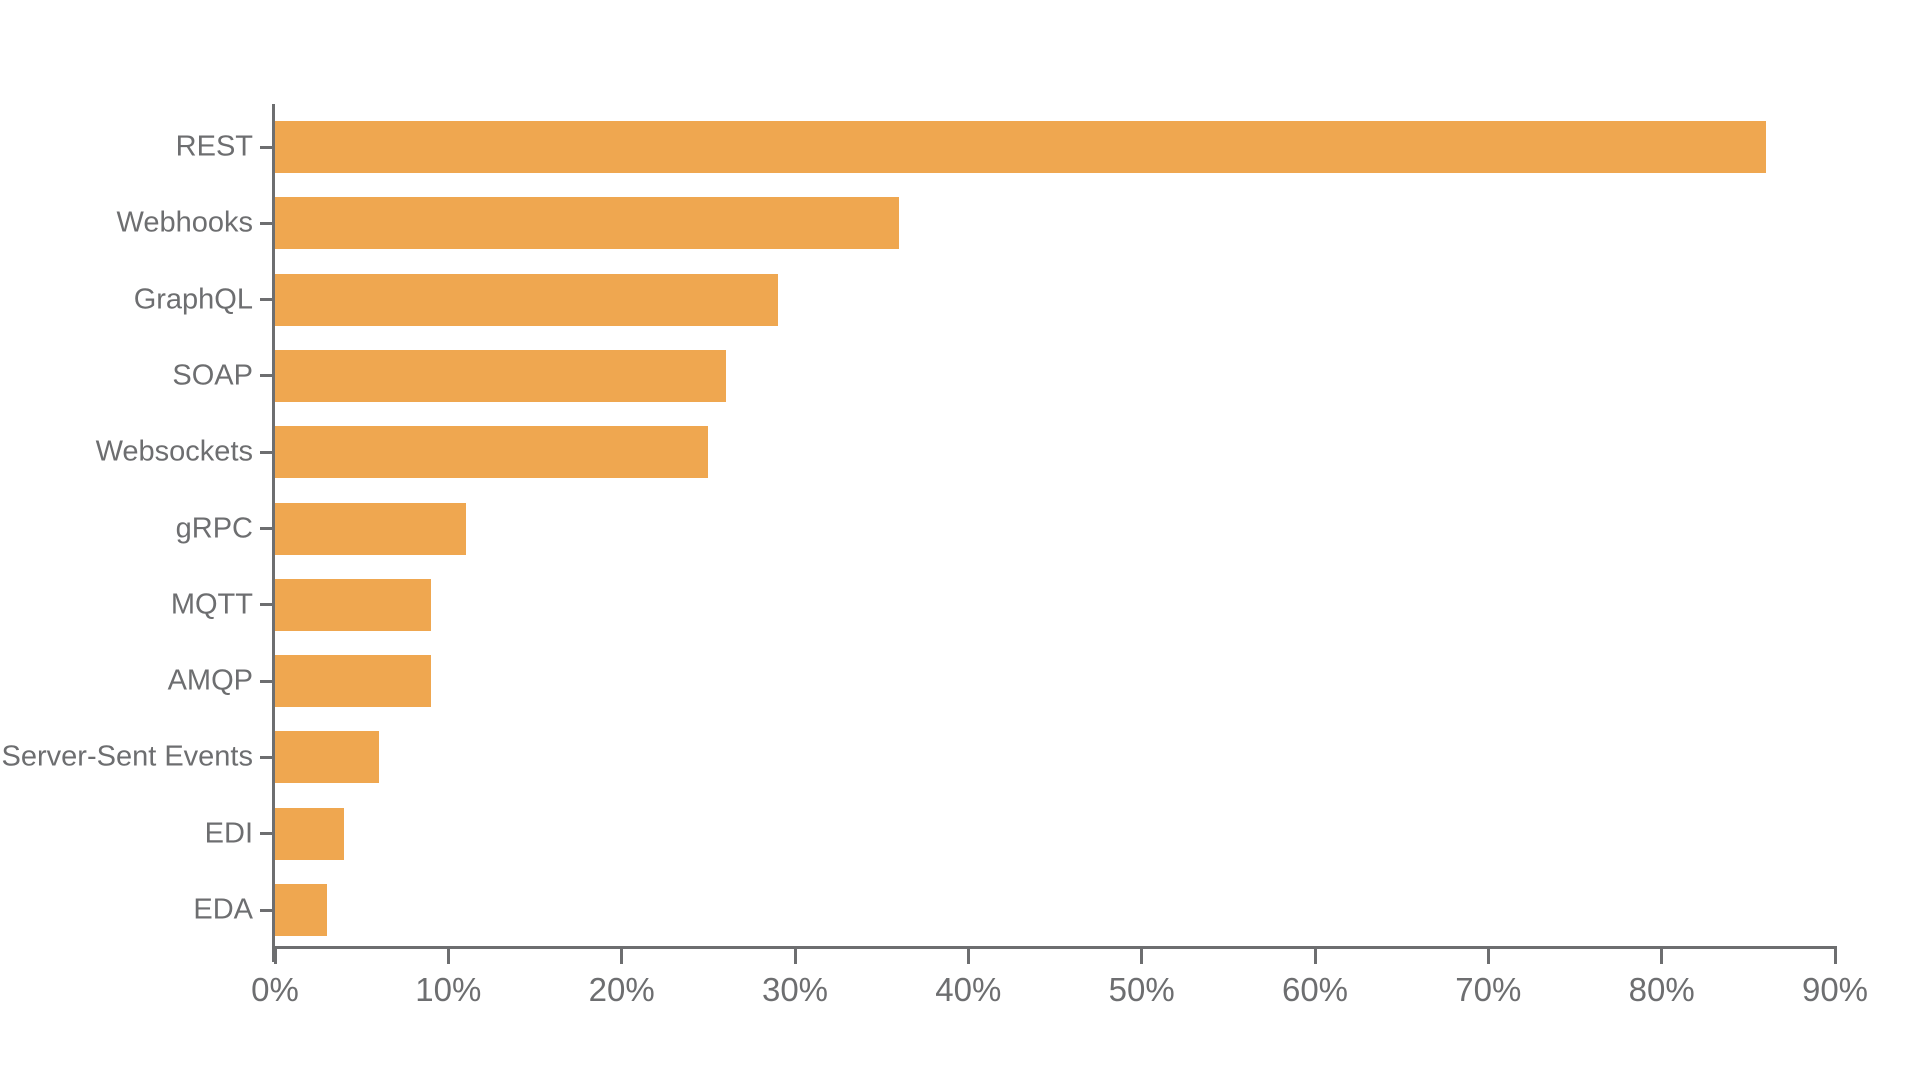  Describe the element at coordinates (212, 375) in the screenshot. I see `category-label: SOAP` at that location.